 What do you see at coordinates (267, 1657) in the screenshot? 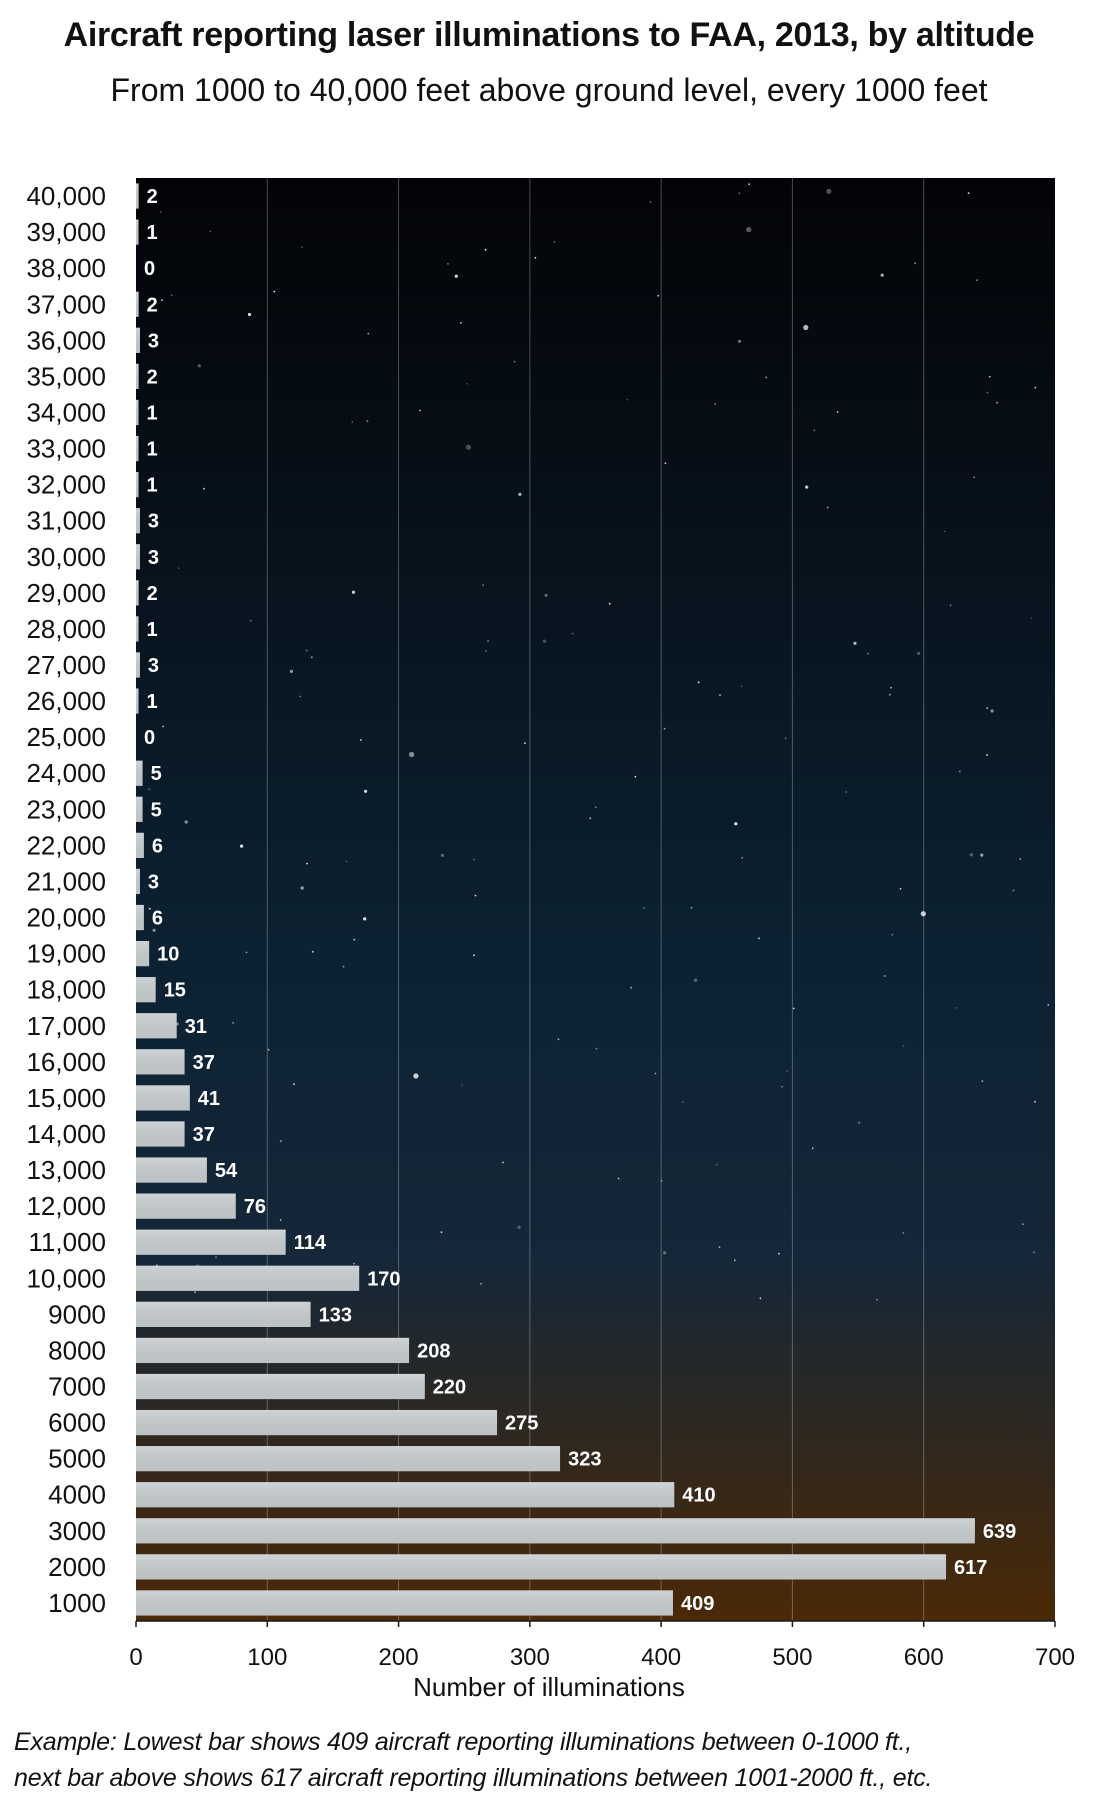
I see `x-tick-label: 100` at bounding box center [267, 1657].